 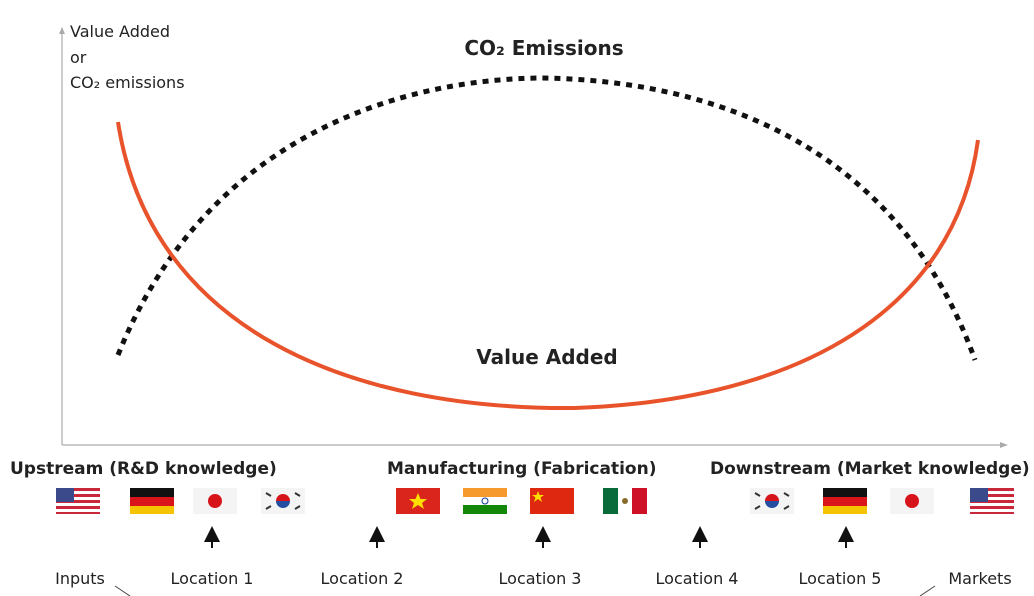 I want to click on x-axis-arrow, so click(x=1004, y=445).